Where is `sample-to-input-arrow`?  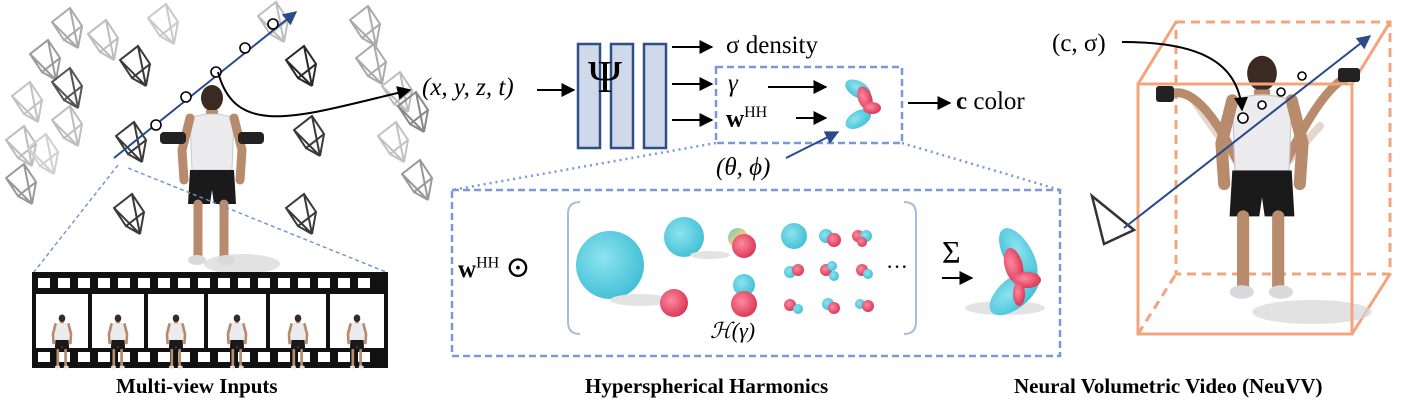 sample-to-input-arrow is located at coordinates (314, 94).